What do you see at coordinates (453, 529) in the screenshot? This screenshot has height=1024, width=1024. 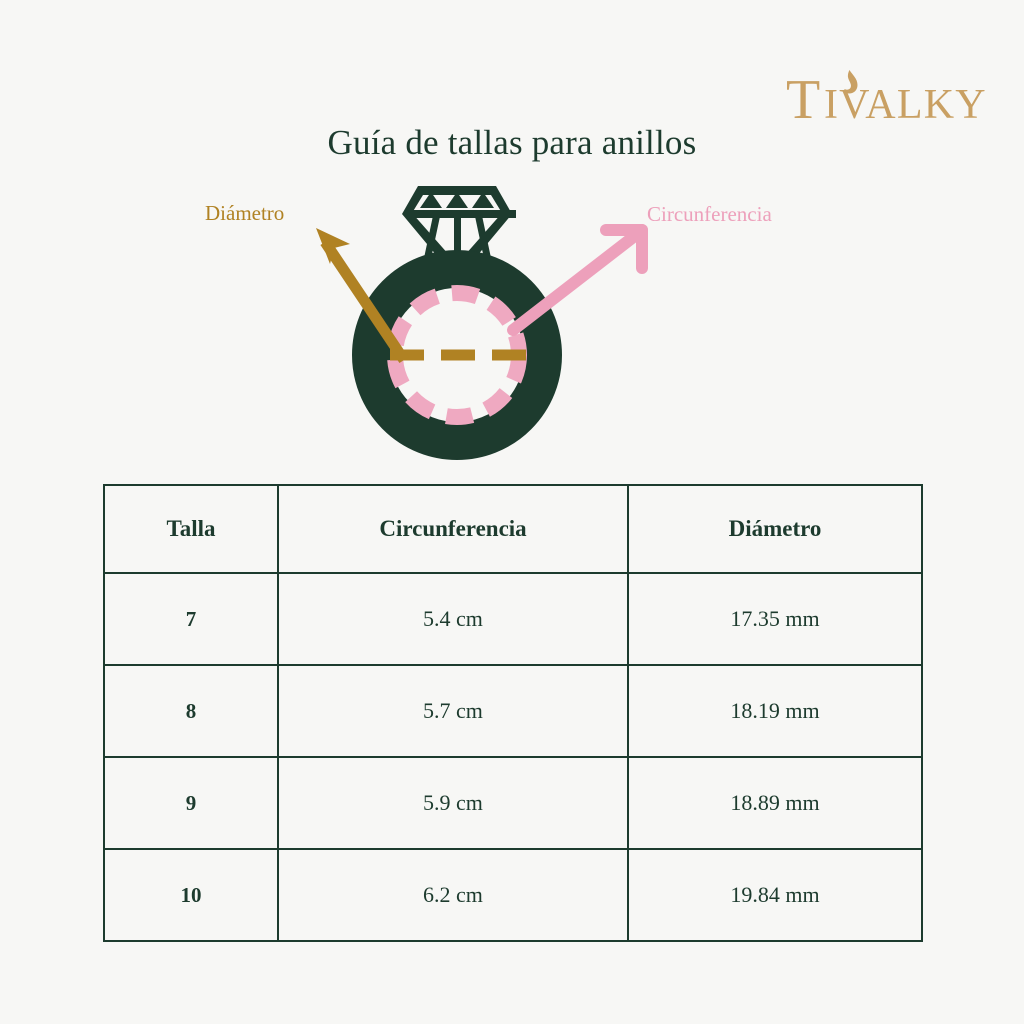 I see `header-circunferencia: Circunferencia` at bounding box center [453, 529].